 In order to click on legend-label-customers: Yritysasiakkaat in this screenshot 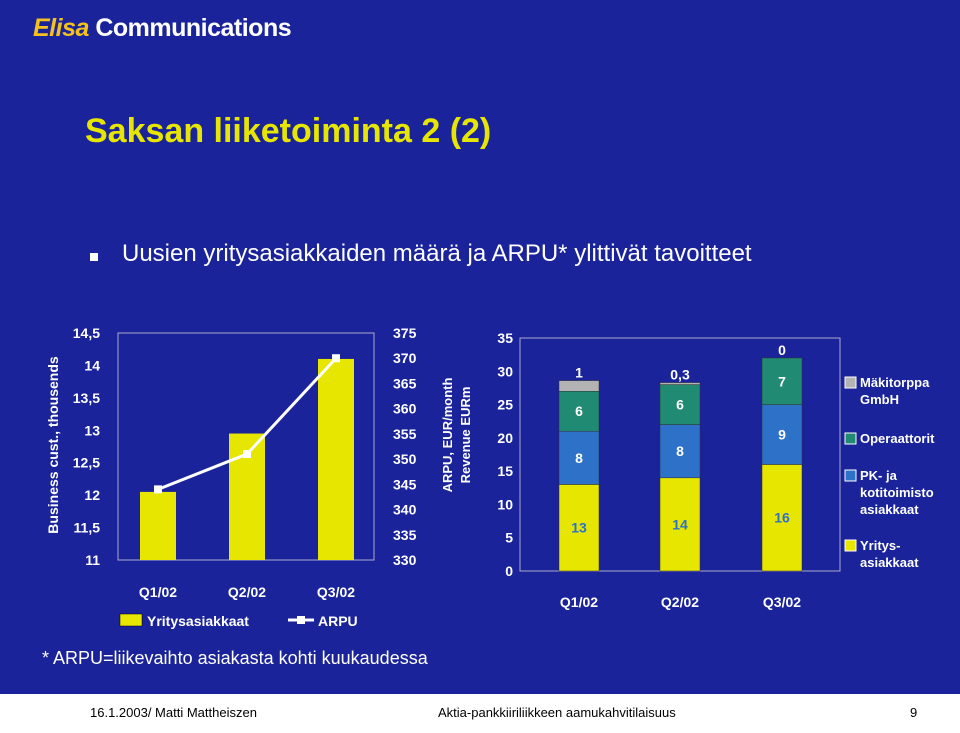, I will do `click(198, 621)`.